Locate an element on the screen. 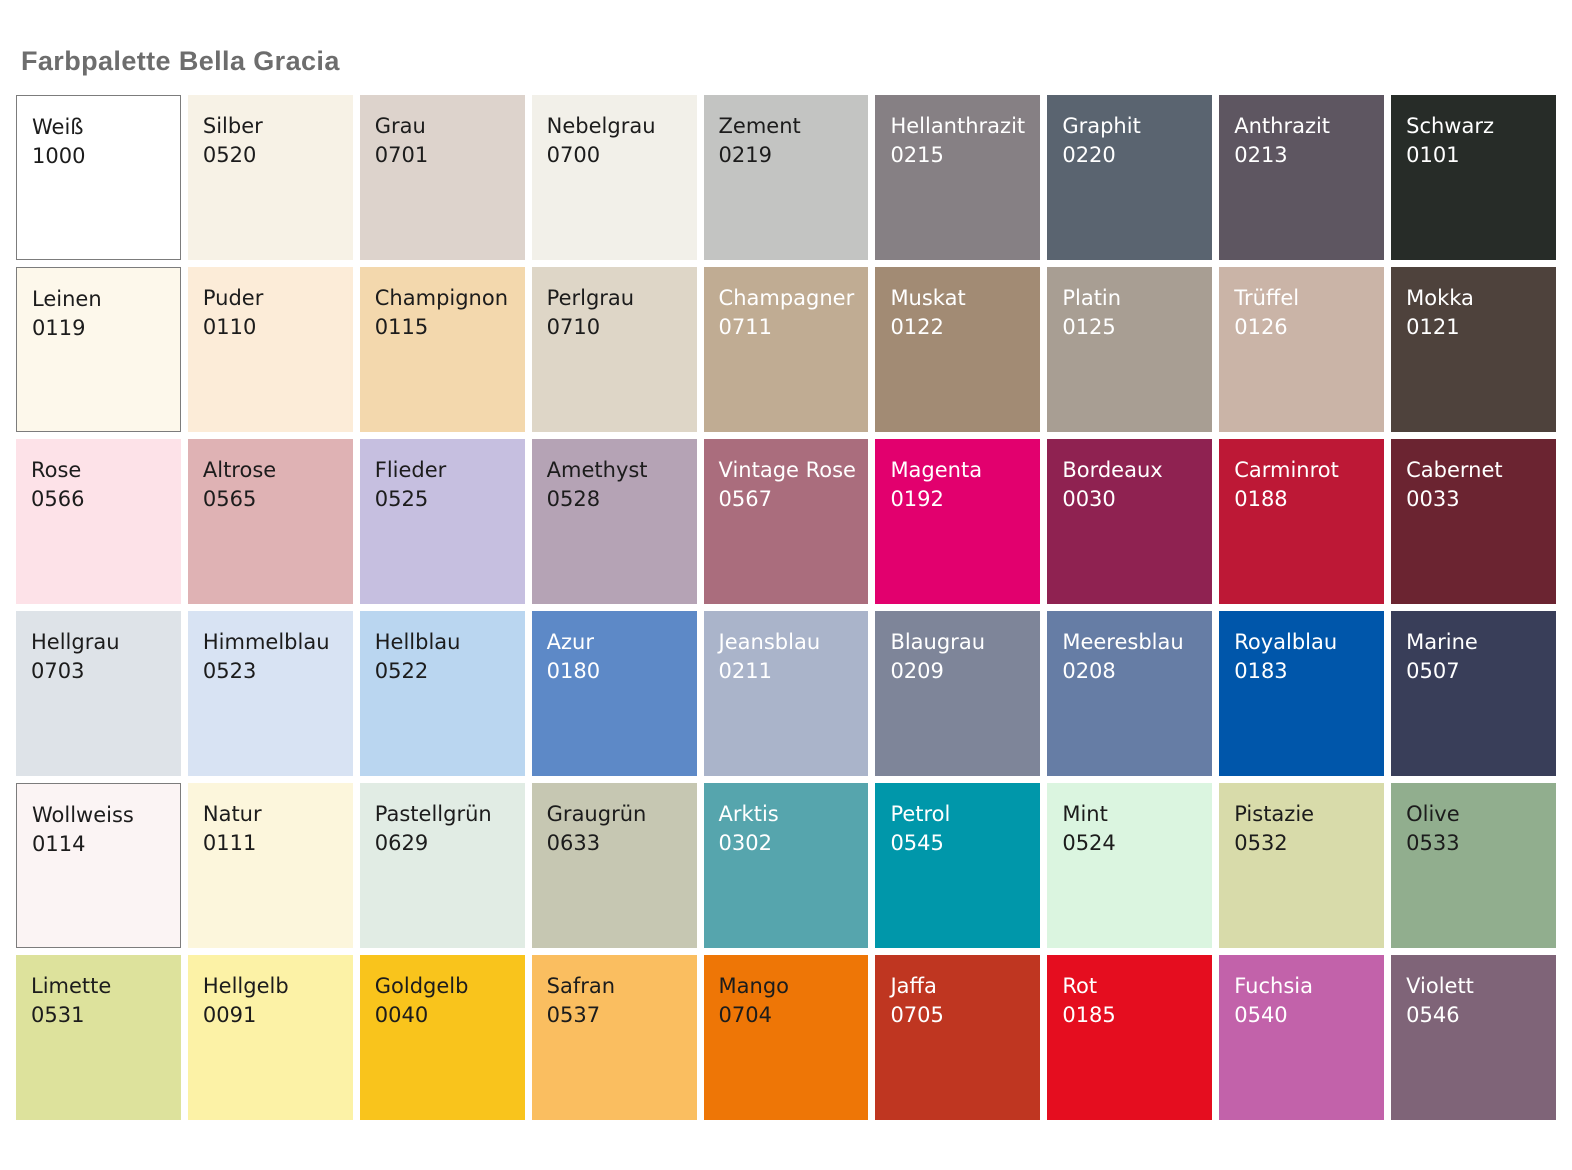 This screenshot has height=1170, width=1572. color-swatch: Weiß 1000 is located at coordinates (98, 177).